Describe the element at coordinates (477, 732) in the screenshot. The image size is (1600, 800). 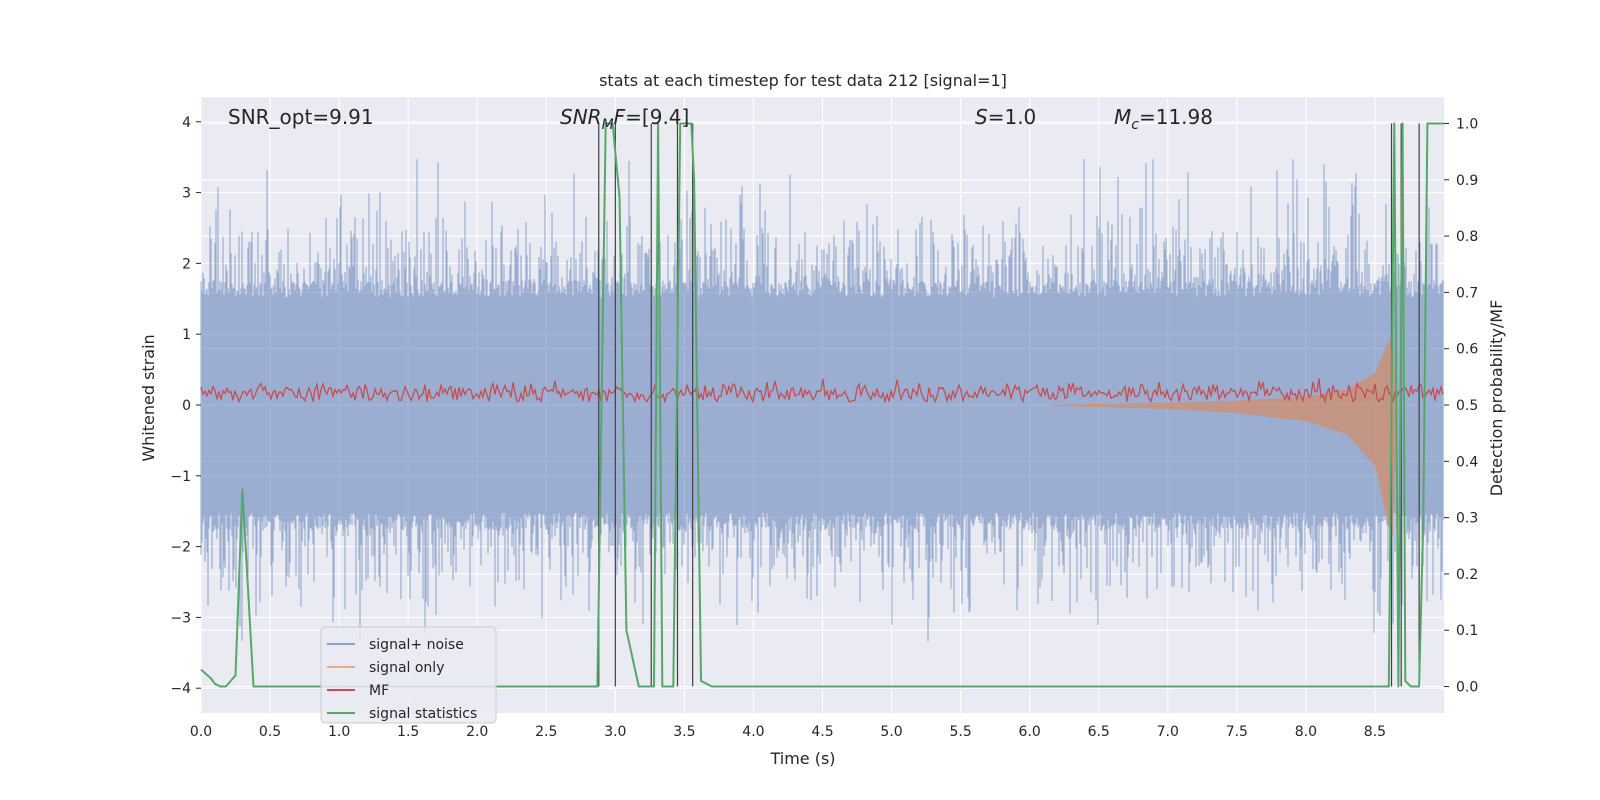
I see `x-tick-label: 2.0` at that location.